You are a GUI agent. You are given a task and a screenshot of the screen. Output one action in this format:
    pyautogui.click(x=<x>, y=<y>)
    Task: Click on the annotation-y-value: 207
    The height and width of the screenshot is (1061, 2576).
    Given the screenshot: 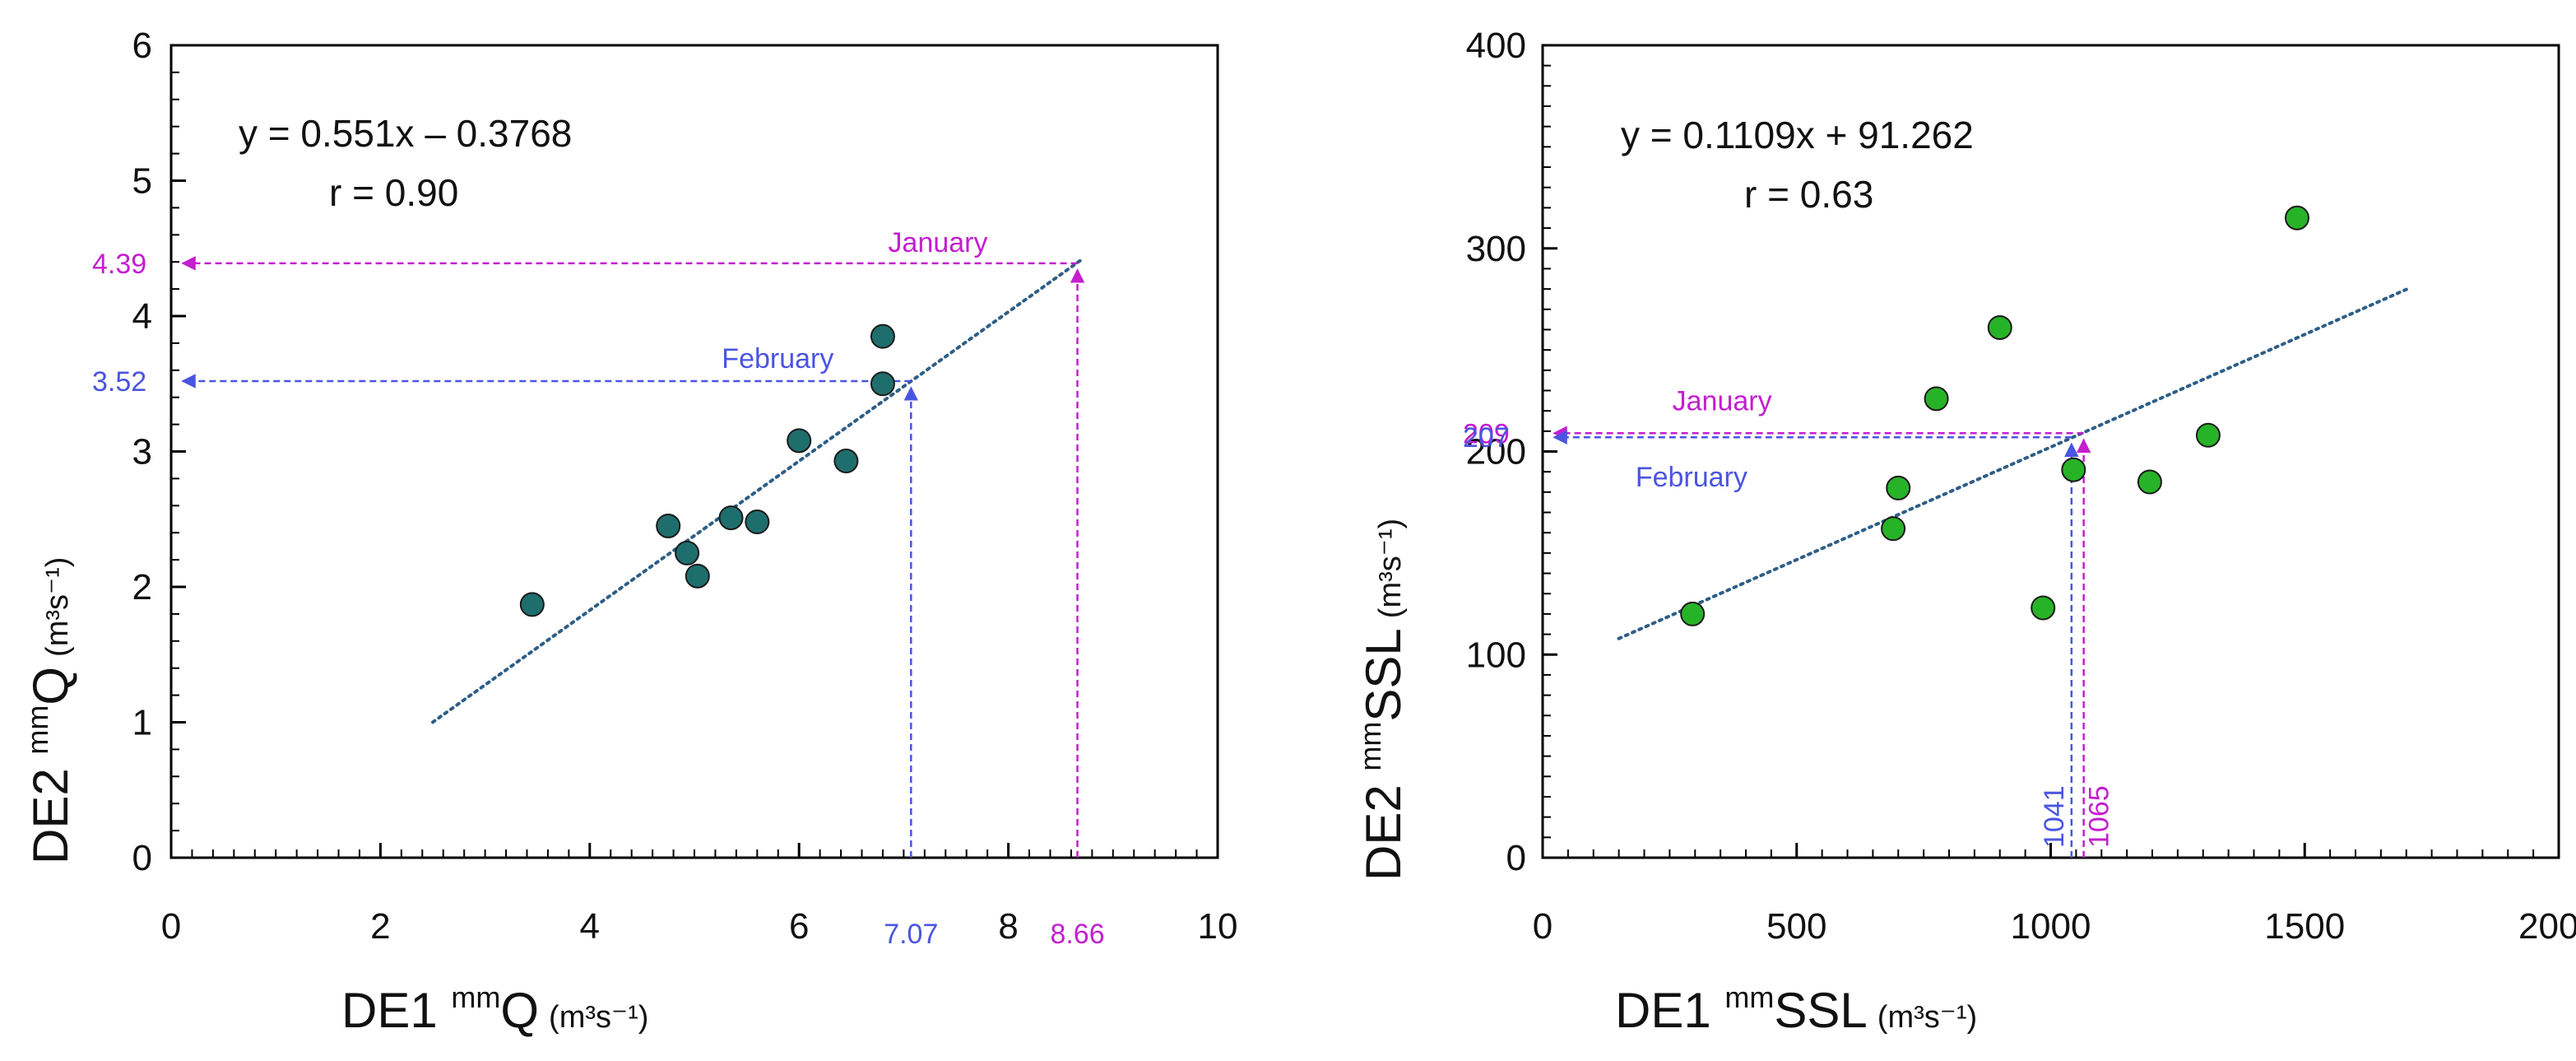 What is the action you would take?
    pyautogui.click(x=1487, y=438)
    